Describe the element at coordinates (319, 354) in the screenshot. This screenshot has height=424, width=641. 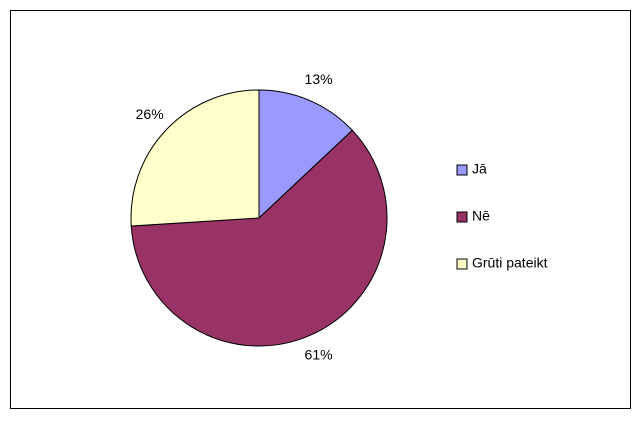
I see `data-label: 61%` at that location.